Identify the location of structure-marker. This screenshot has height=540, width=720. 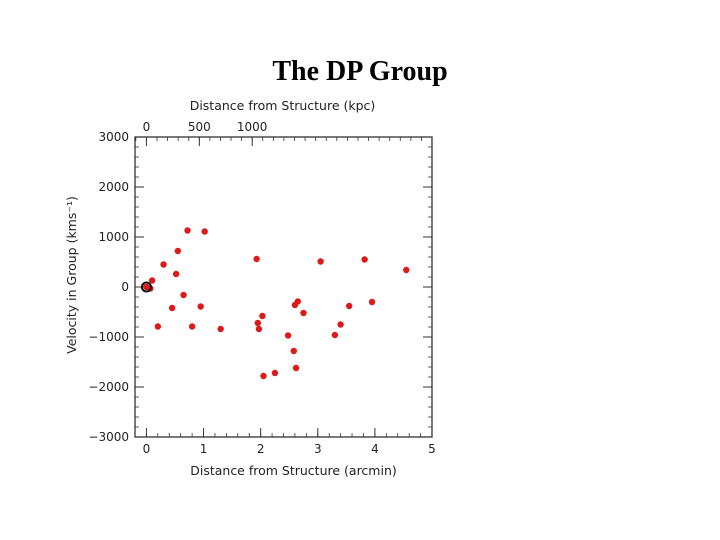
(146, 287).